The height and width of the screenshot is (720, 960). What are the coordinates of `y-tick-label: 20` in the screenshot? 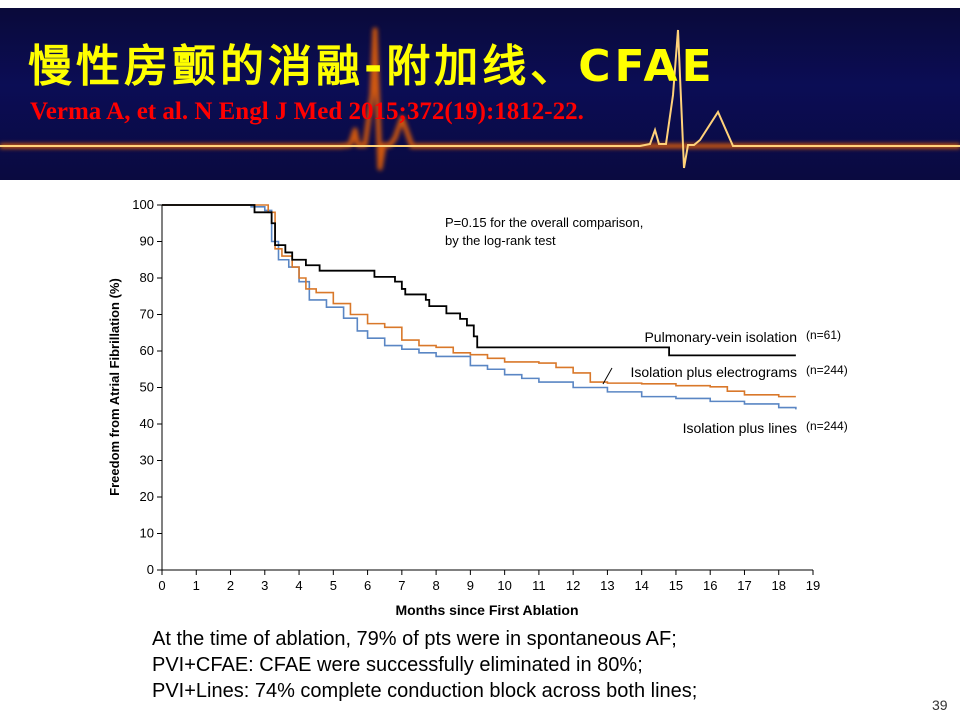 It's located at (147, 496).